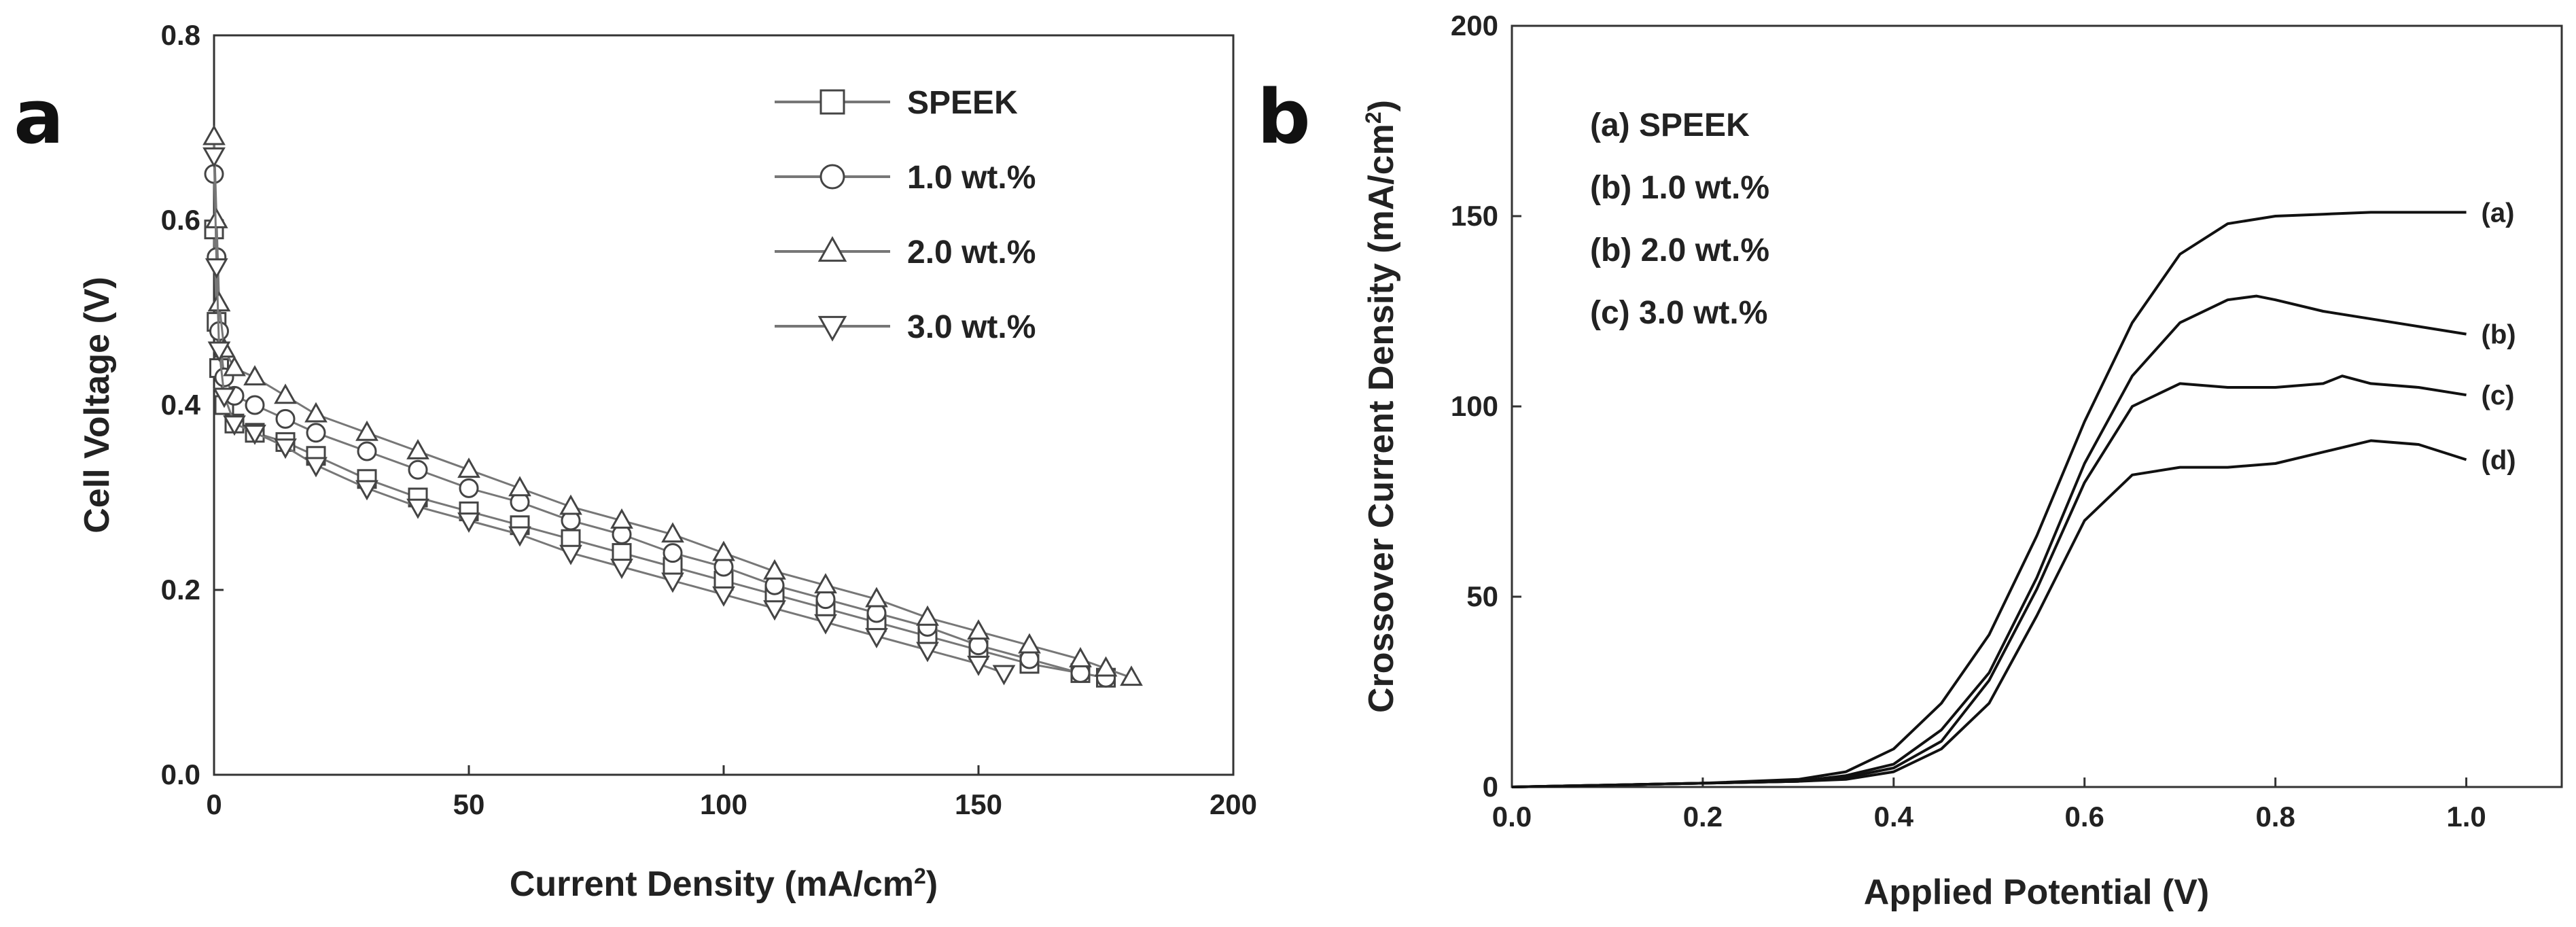  Describe the element at coordinates (1490, 787) in the screenshot. I see `b-ytick-label: 0` at that location.